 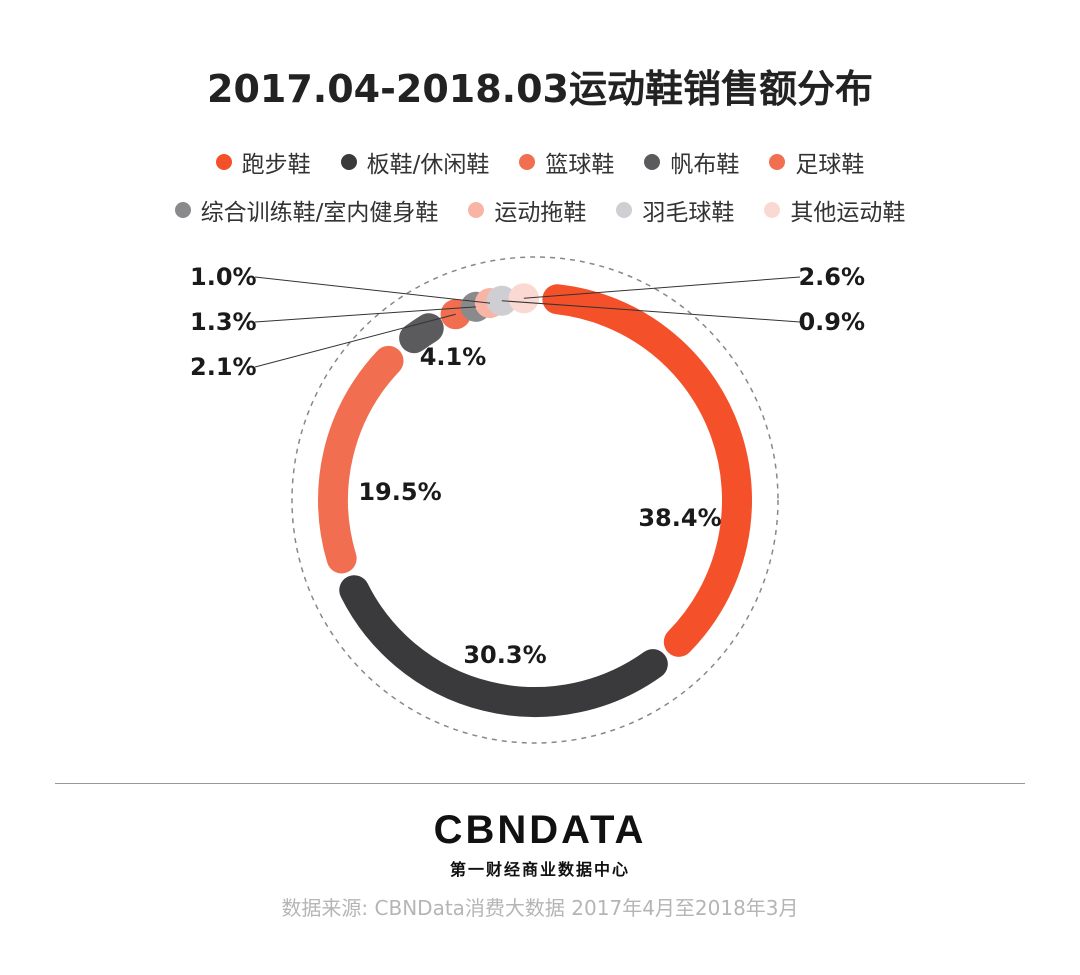 What do you see at coordinates (688, 213) in the screenshot?
I see `legend-label: 羽毛球鞋` at bounding box center [688, 213].